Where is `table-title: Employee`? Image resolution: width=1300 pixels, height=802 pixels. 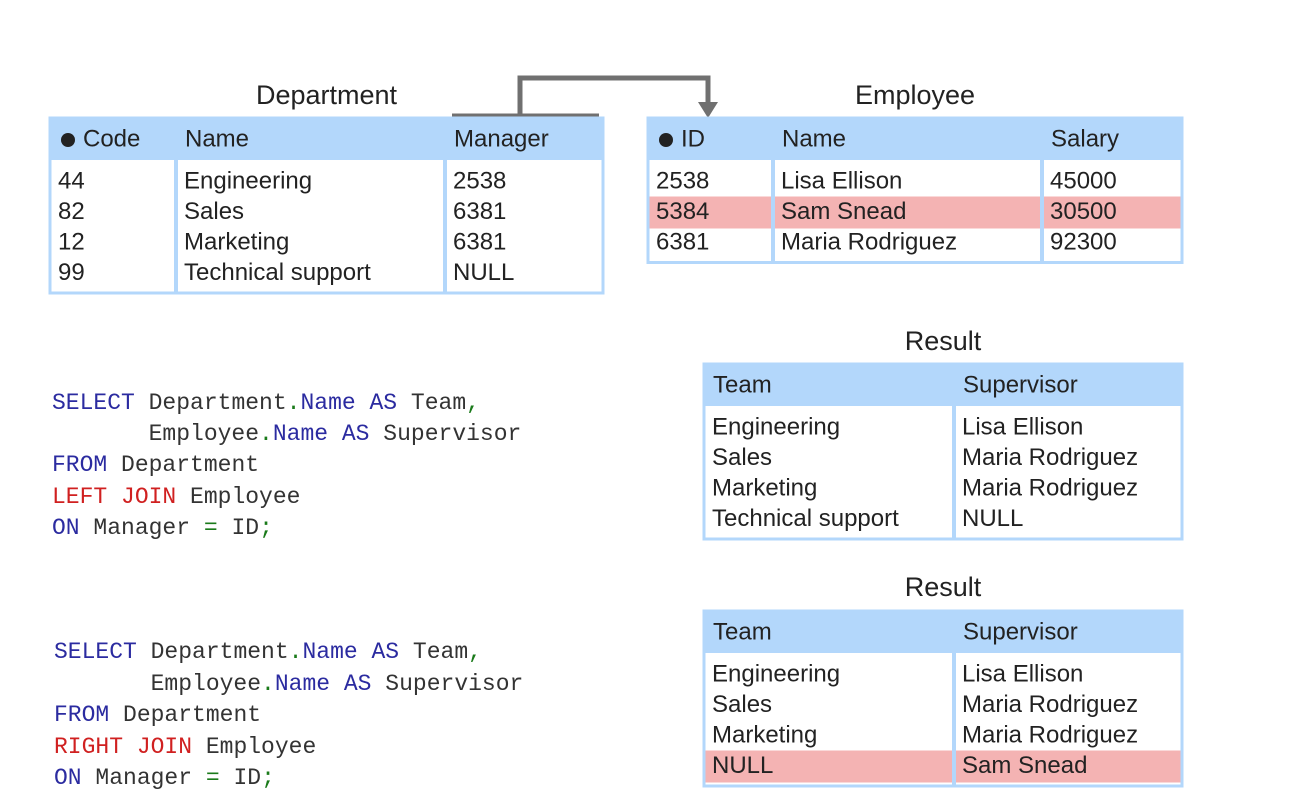
table-title: Employee is located at coordinates (915, 95).